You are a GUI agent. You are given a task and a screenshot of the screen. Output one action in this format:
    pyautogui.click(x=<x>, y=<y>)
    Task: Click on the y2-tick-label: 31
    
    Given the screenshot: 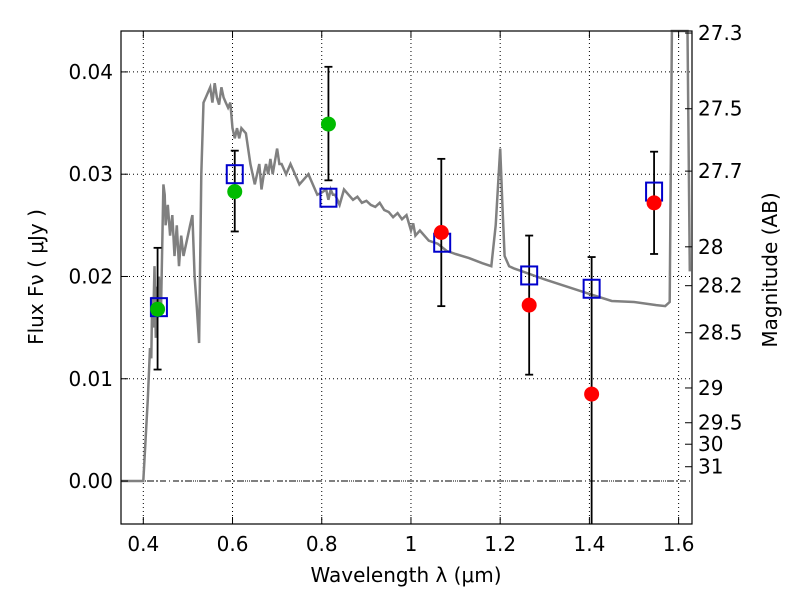 What is the action you would take?
    pyautogui.click(x=710, y=467)
    